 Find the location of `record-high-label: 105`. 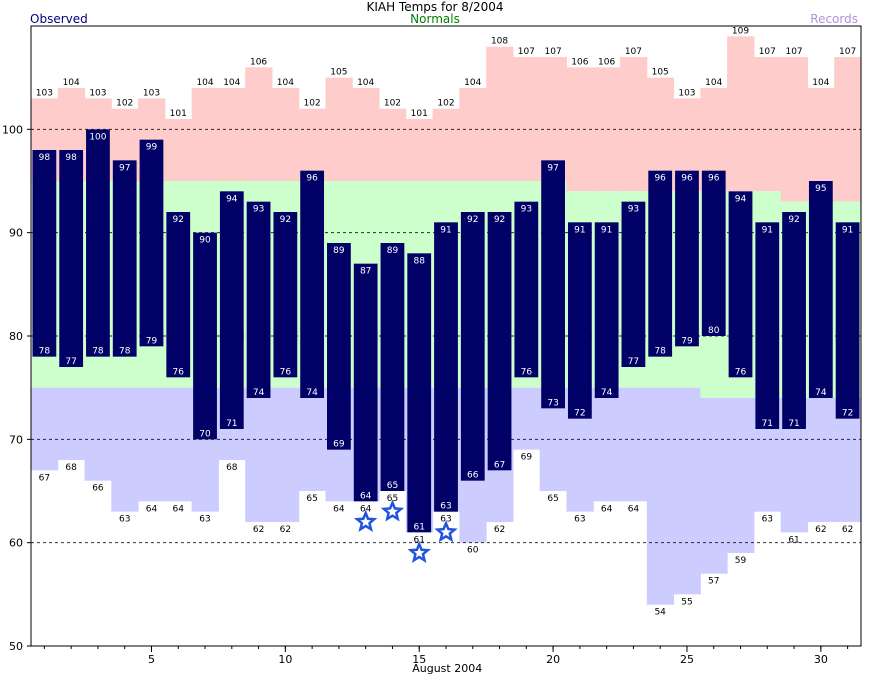

record-high-label: 105 is located at coordinates (338, 73).